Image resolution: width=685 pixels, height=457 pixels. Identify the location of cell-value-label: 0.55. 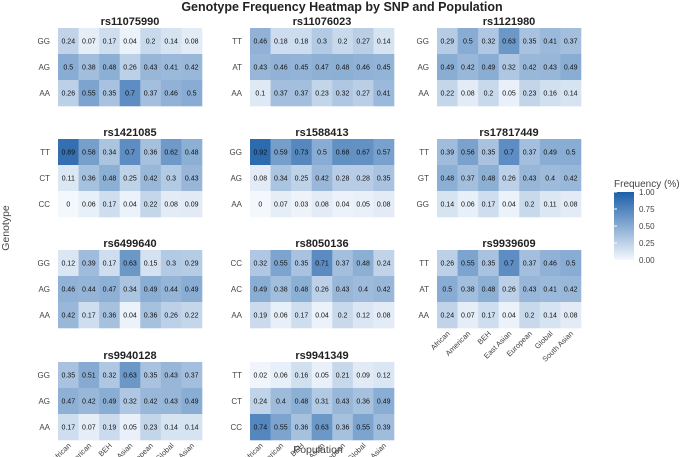
(281, 428).